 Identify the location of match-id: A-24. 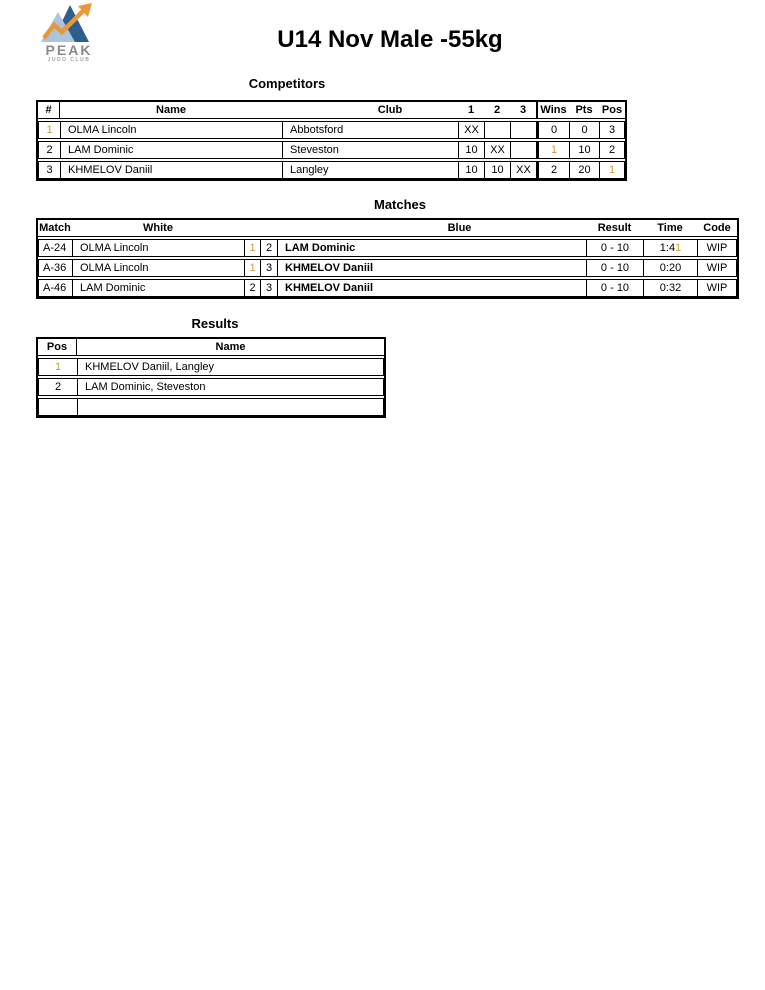
(56, 248).